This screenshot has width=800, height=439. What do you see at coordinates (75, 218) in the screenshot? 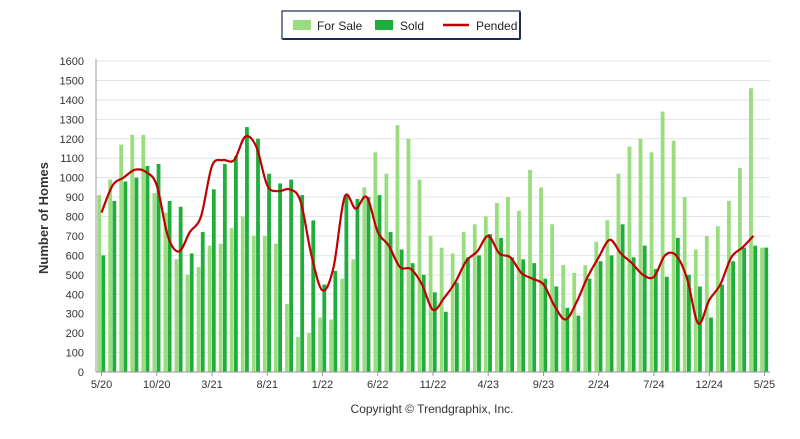
I see `y-tick-label: 800` at bounding box center [75, 218].